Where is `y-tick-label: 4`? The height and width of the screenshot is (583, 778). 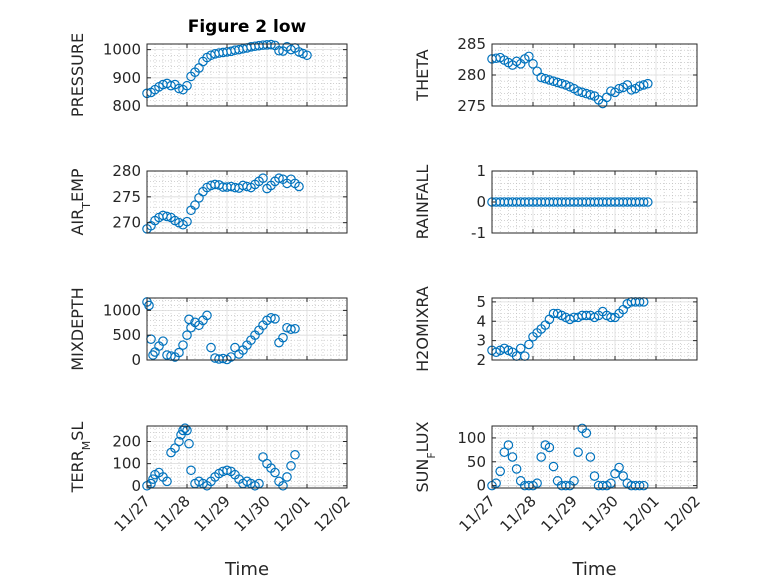
y-tick-label: 4 is located at coordinates (481, 321).